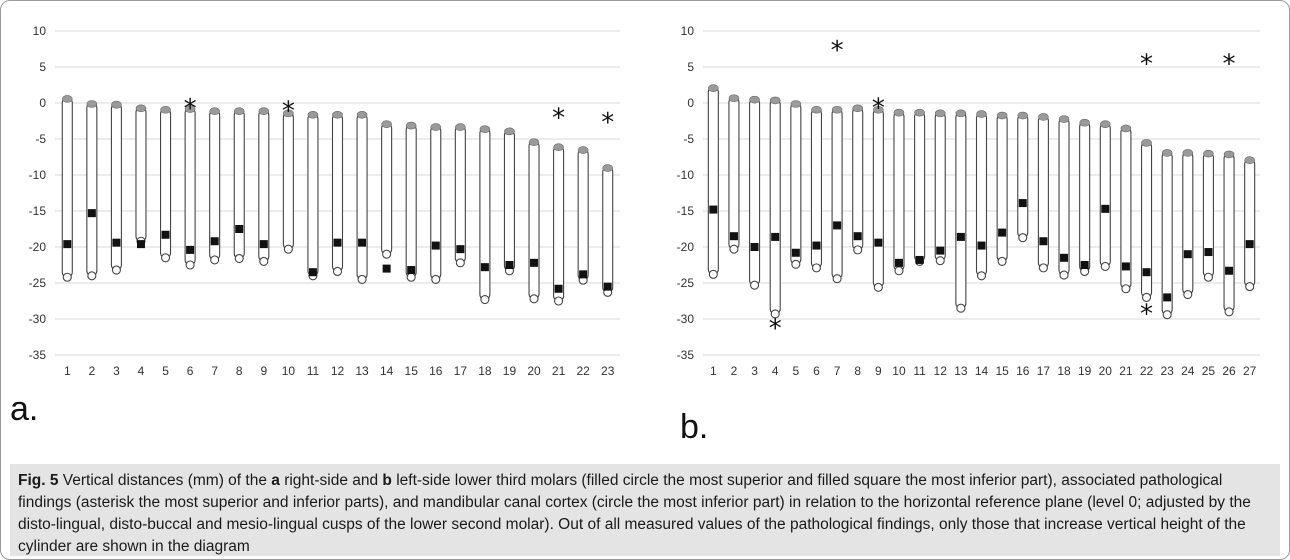  I want to click on panel-b-x-tick-label: 3, so click(754, 371).